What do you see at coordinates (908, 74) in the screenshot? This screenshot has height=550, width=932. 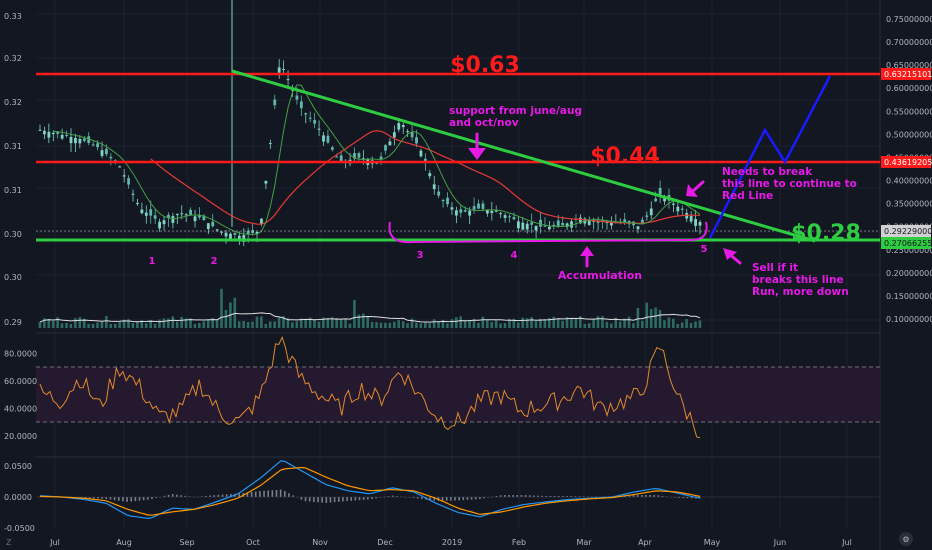 I see `price-tag-0: 0.63215101` at bounding box center [908, 74].